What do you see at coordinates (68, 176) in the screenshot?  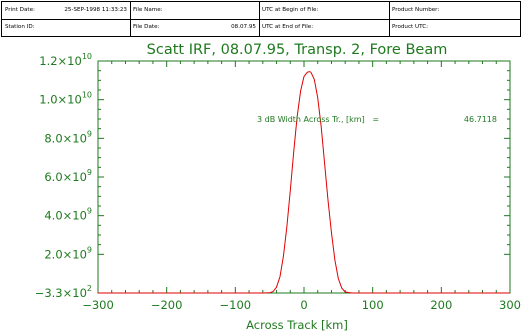 I see `y-tick-label: 6.0×10⁹` at bounding box center [68, 176].